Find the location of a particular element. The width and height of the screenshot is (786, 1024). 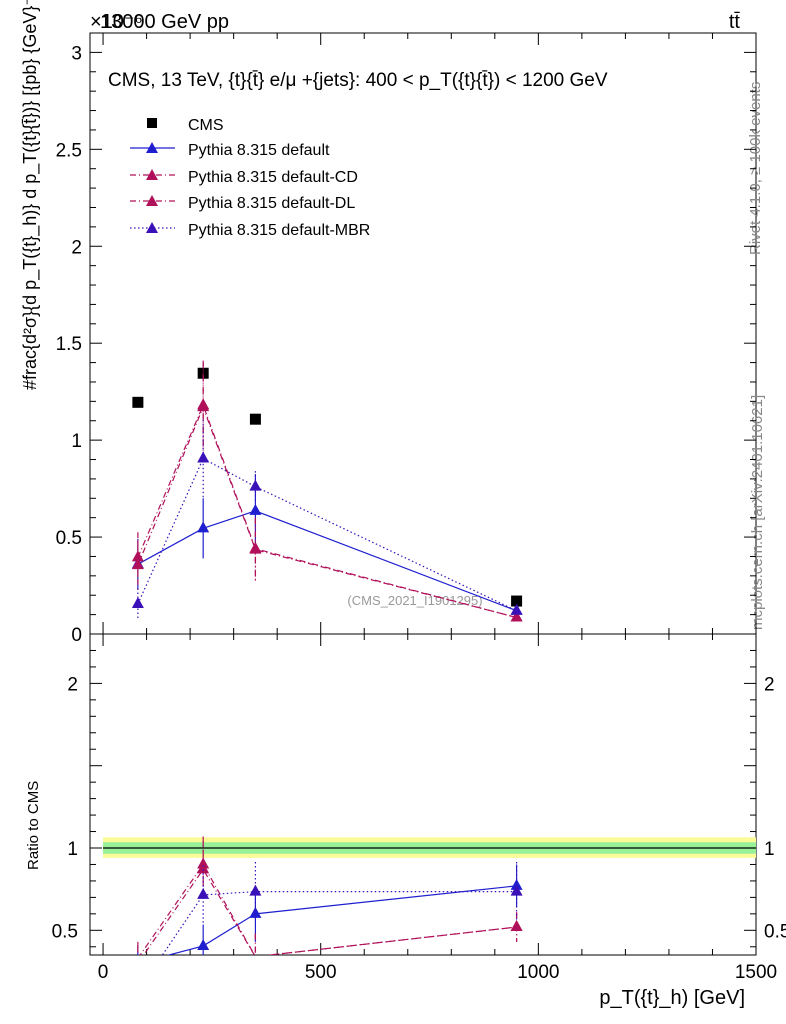

ratio-pythia-8-315-default-line is located at coordinates (341, 920).